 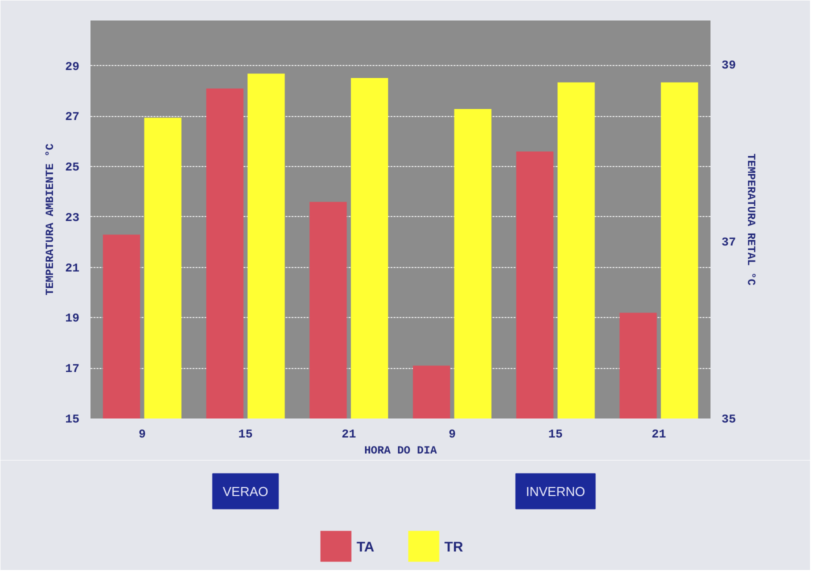 I want to click on y2-axis-title: TEMPERATURA RETAL °C, so click(x=750, y=219).